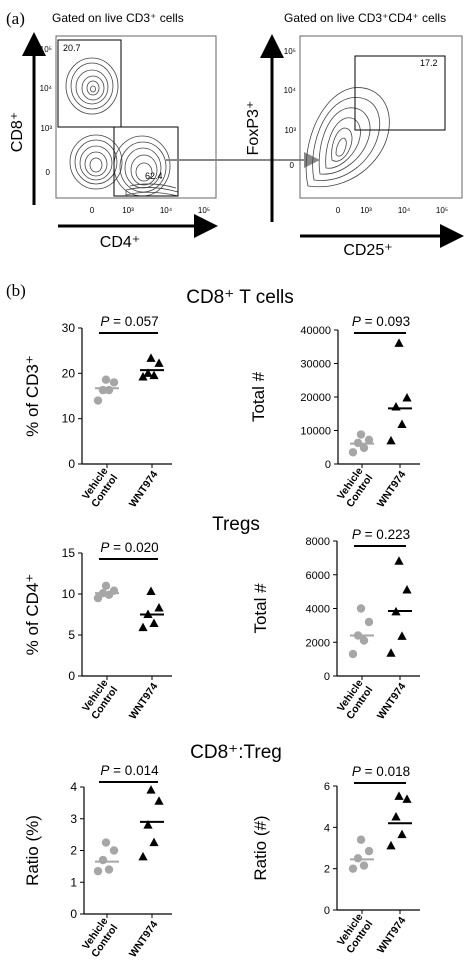  I want to click on flow-left-xtick-2: 10⁴, so click(166, 210).